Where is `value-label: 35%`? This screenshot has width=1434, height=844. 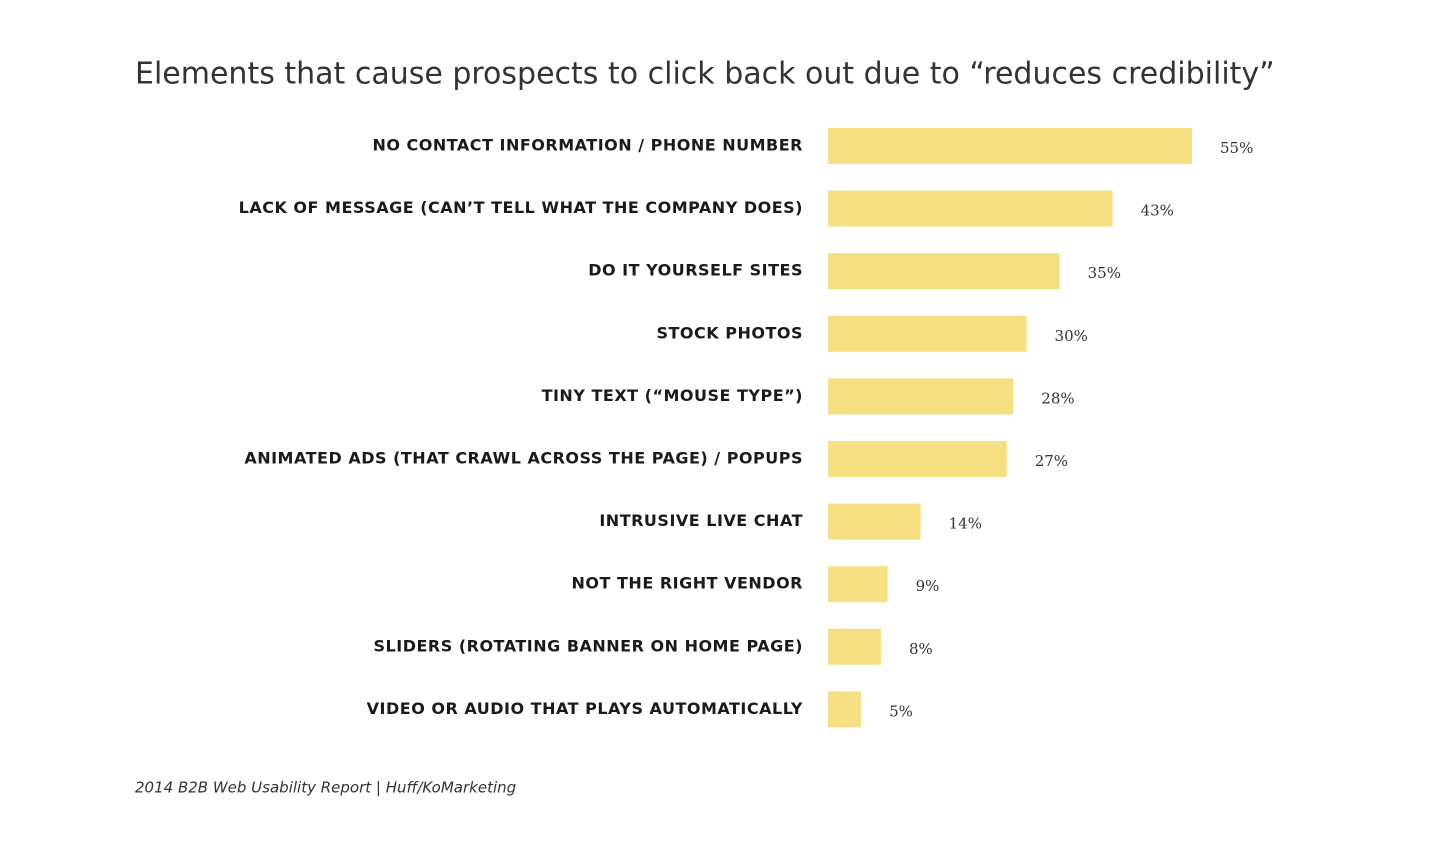 value-label: 35% is located at coordinates (1104, 273).